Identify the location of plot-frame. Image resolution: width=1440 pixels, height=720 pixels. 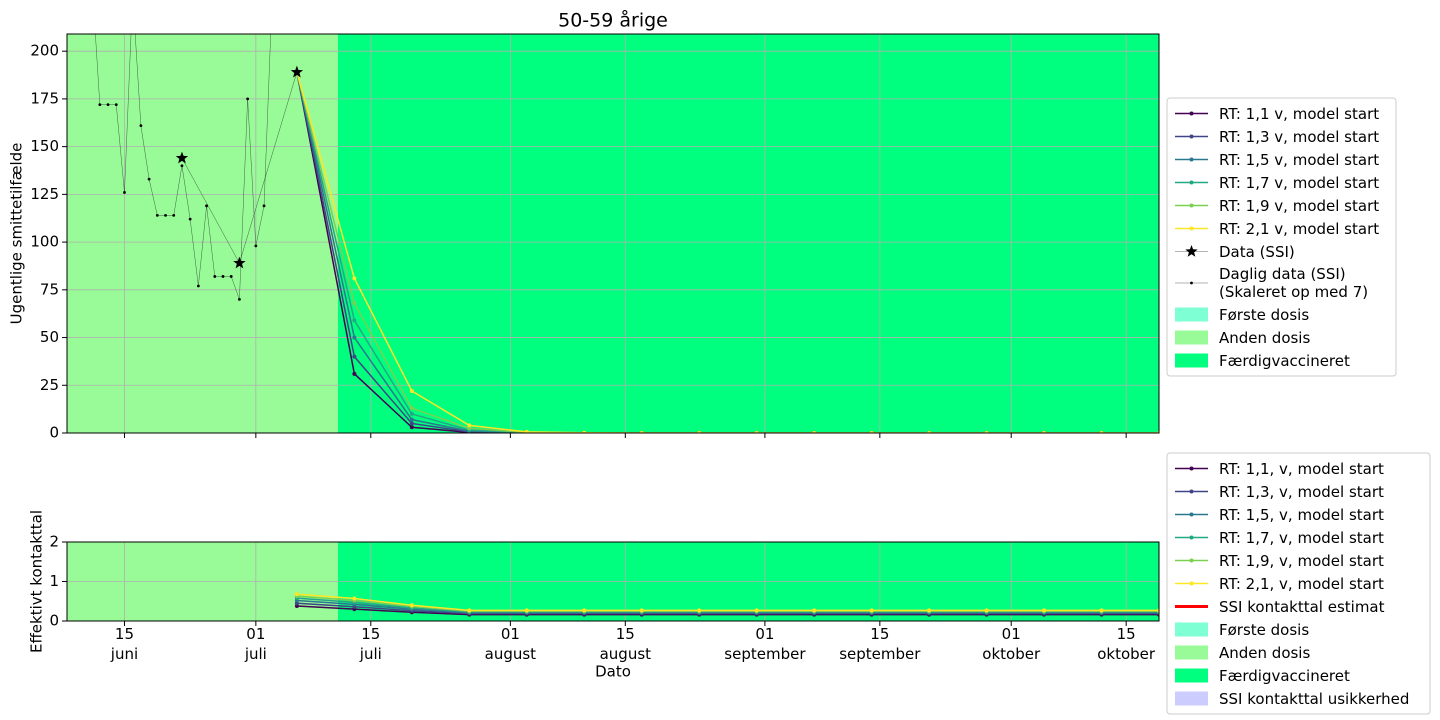
(613, 581).